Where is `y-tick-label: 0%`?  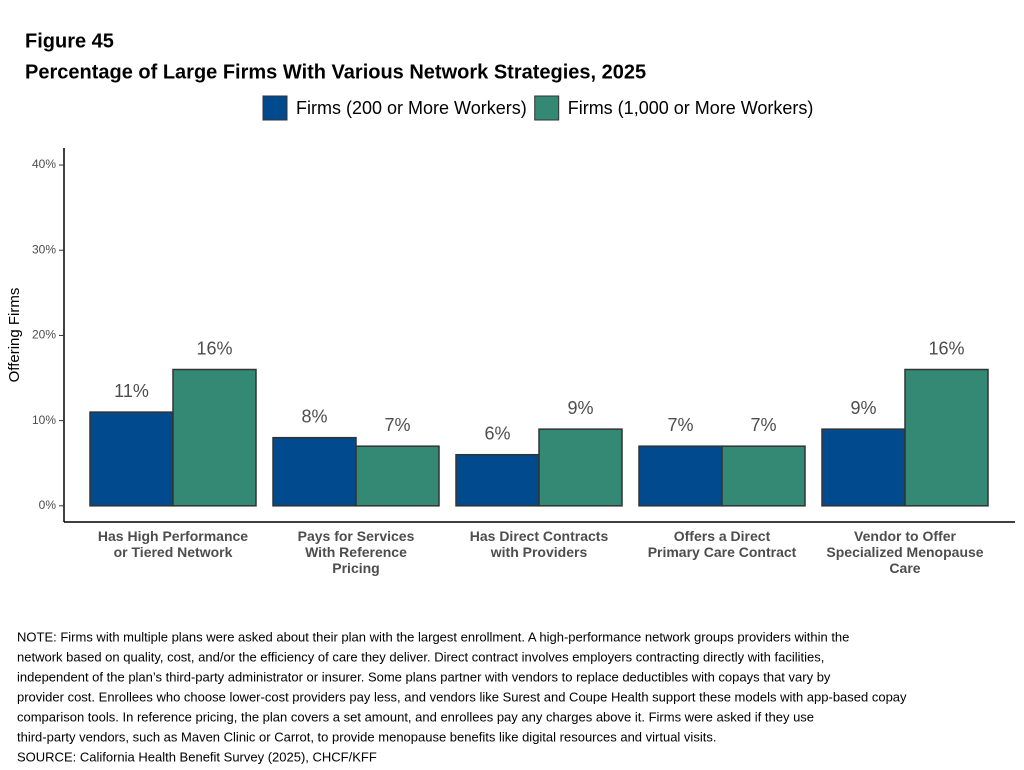
y-tick-label: 0% is located at coordinates (48, 505).